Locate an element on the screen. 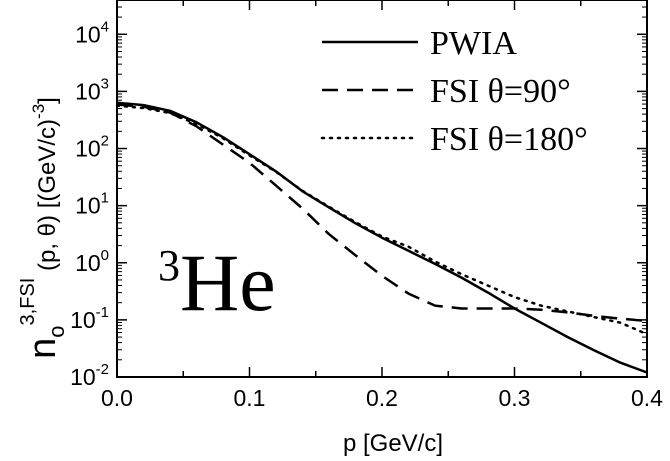 This screenshot has height=461, width=670. y-tick-label: 10³ is located at coordinates (92, 89).